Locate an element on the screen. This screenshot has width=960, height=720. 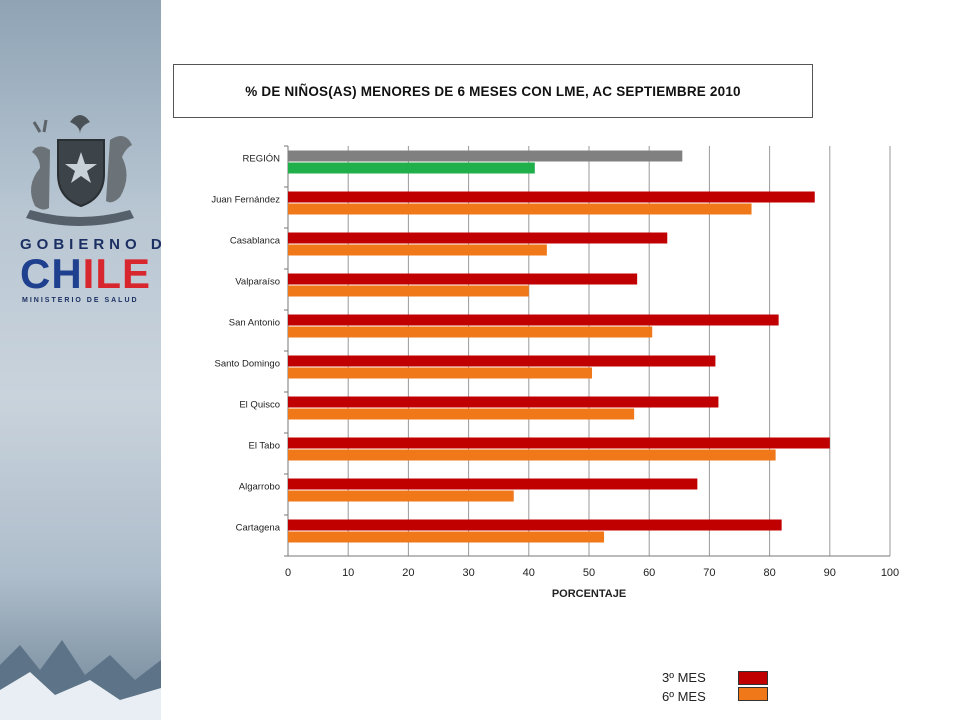
legend-swatch-3mes is located at coordinates (753, 678).